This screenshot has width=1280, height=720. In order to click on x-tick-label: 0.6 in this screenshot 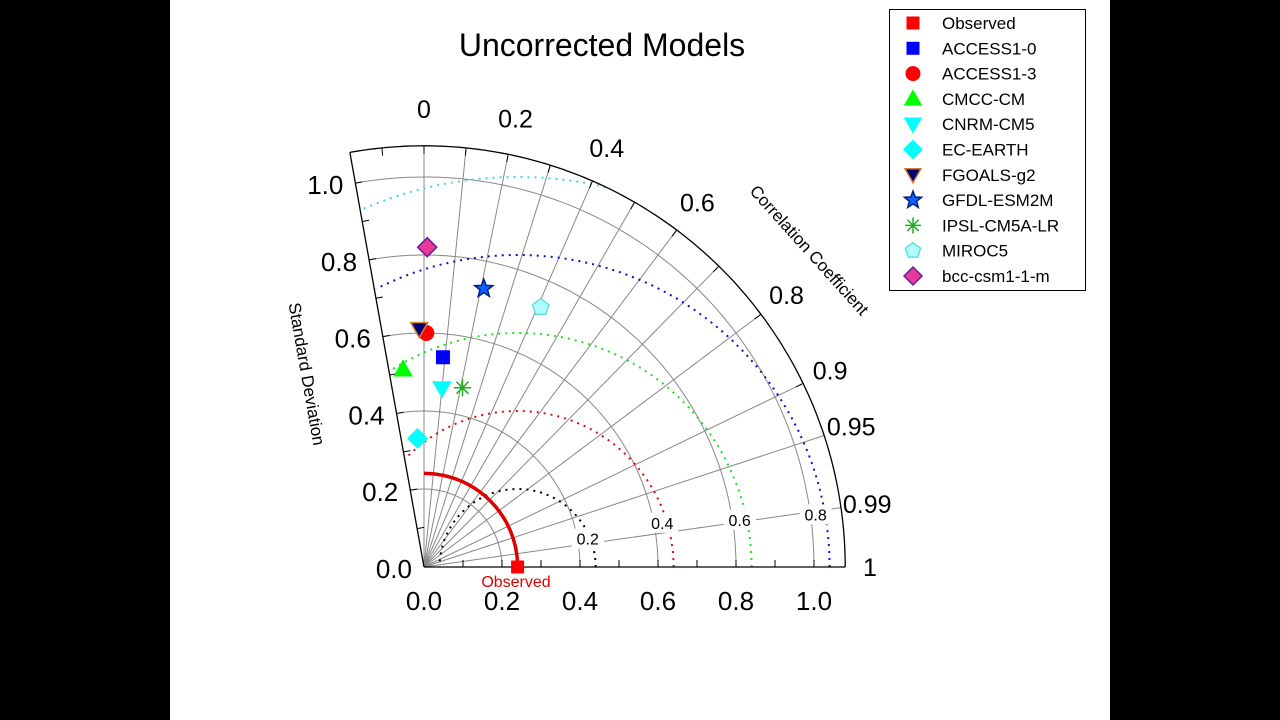, I will do `click(658, 601)`.